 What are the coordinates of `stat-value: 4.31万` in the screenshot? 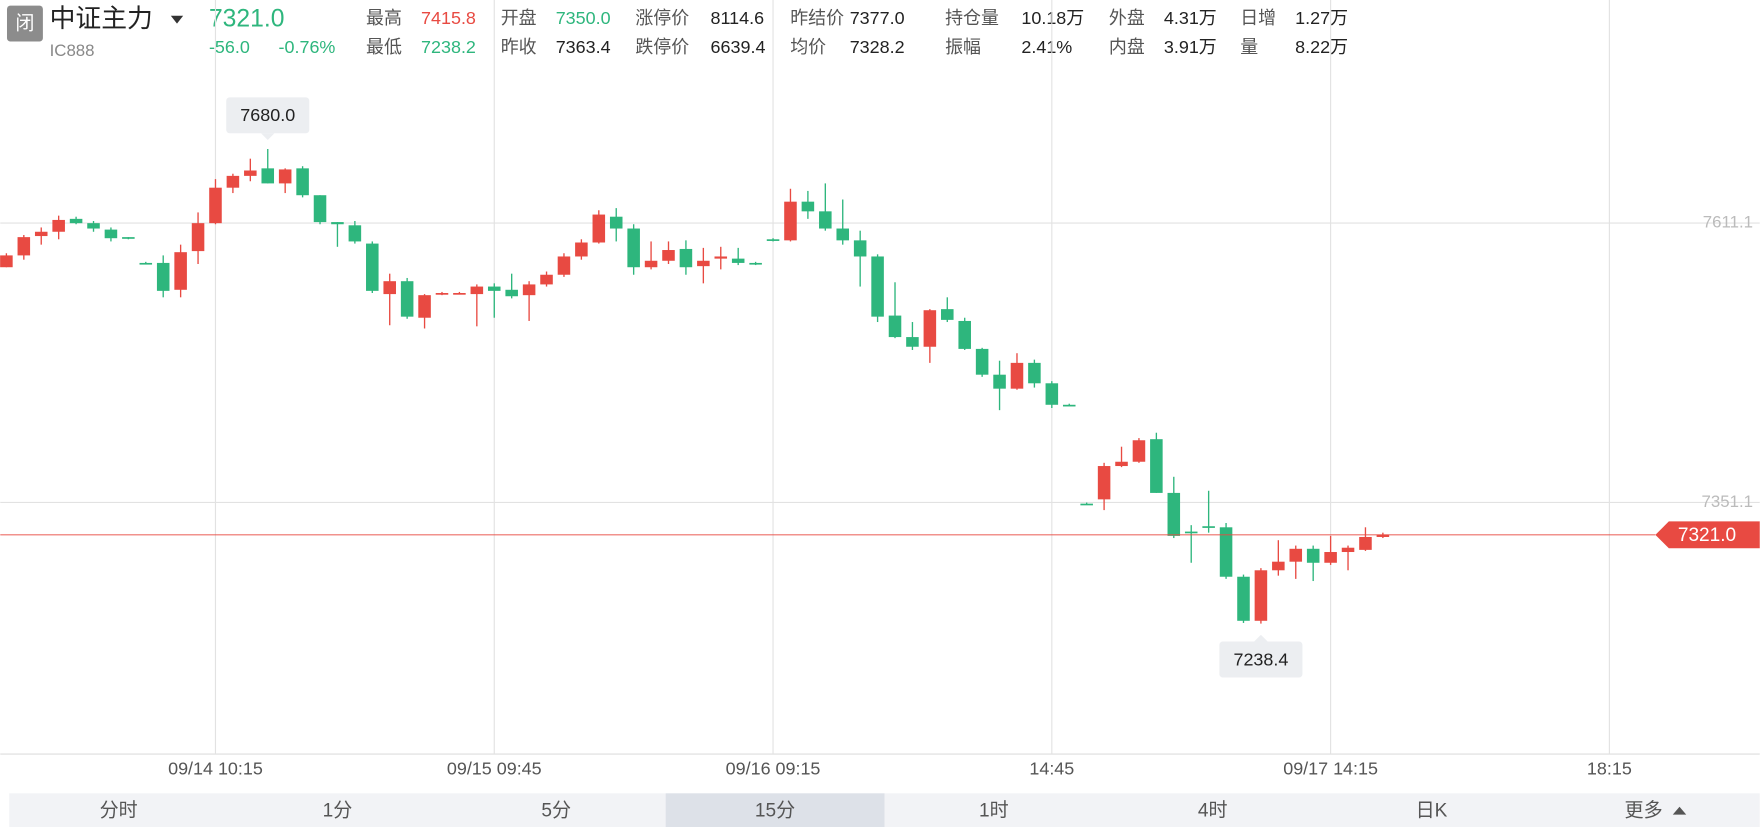 It's located at (1190, 18).